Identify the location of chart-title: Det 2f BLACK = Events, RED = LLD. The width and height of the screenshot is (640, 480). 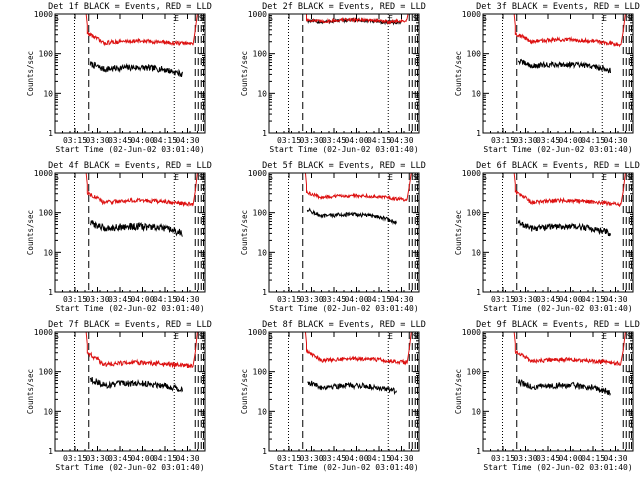
(344, 7).